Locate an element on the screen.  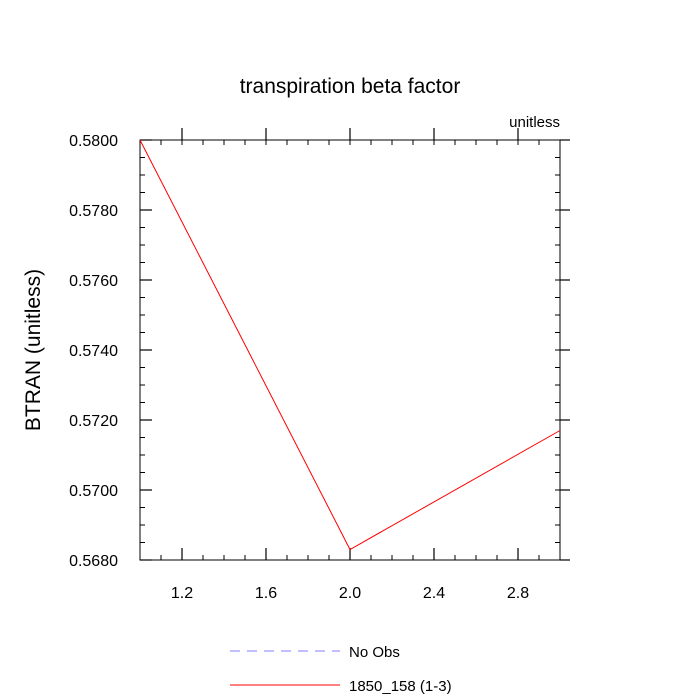
y-tick-label: 0.5720 is located at coordinates (93, 421).